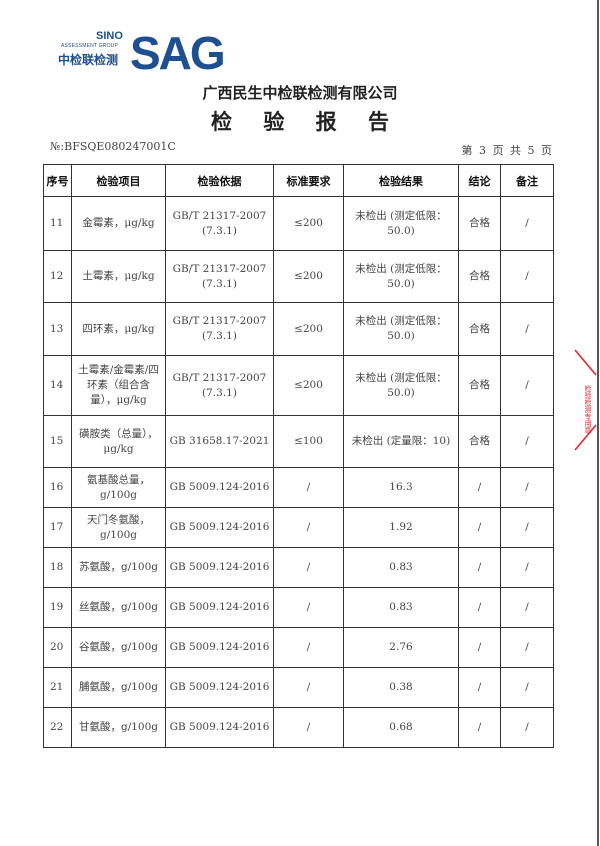 This screenshot has height=846, width=600. What do you see at coordinates (57, 607) in the screenshot?
I see `cell-no: 19` at bounding box center [57, 607].